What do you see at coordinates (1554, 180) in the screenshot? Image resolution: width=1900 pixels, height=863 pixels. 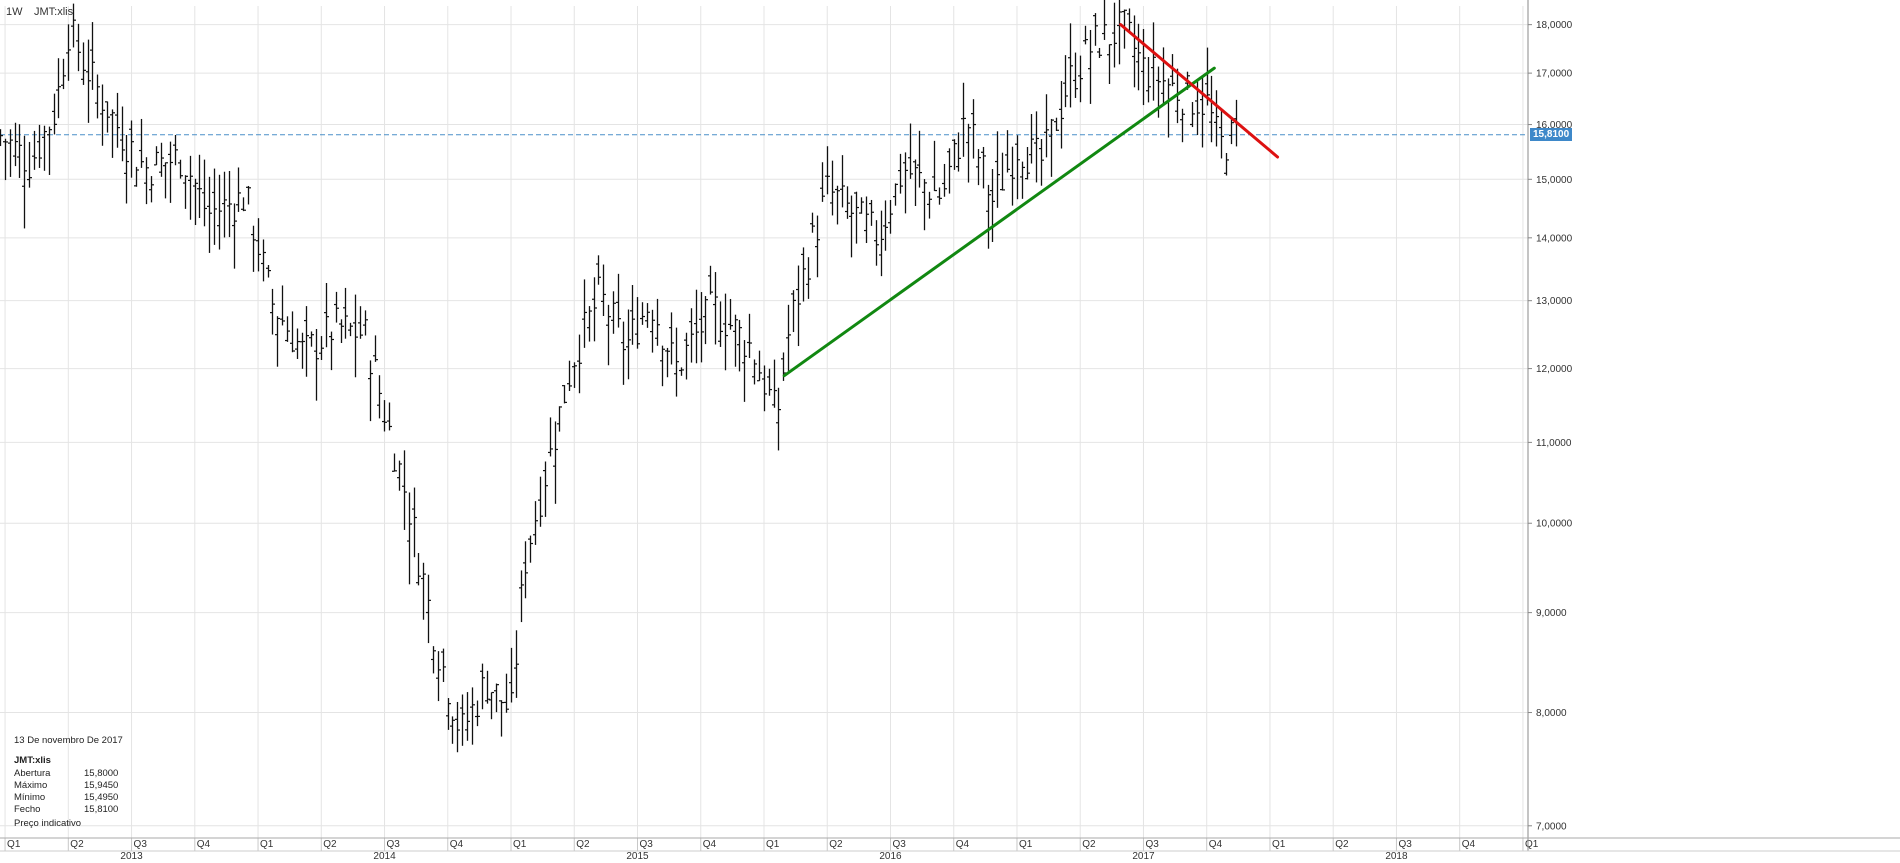 I see `y-tick-label: 15,0000` at bounding box center [1554, 180].